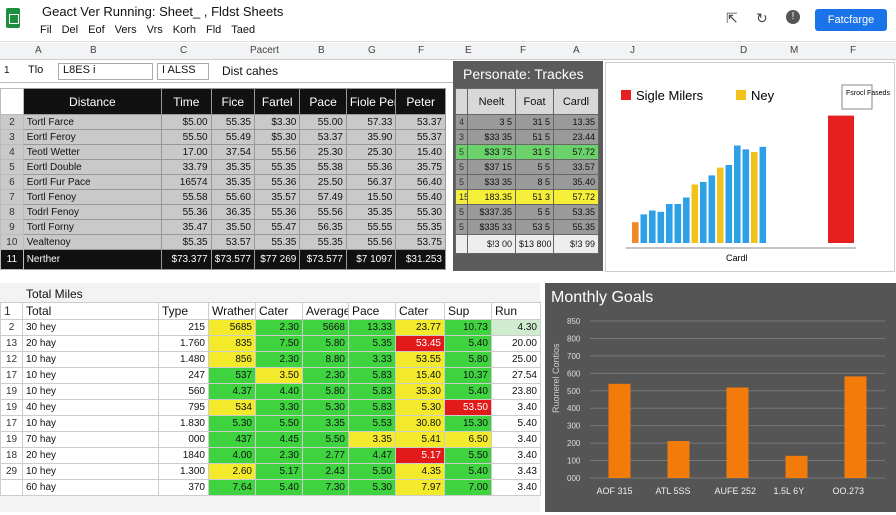 This screenshot has height=515, width=896. What do you see at coordinates (534, 152) in the screenshot?
I see `table-cell: 31 5` at bounding box center [534, 152].